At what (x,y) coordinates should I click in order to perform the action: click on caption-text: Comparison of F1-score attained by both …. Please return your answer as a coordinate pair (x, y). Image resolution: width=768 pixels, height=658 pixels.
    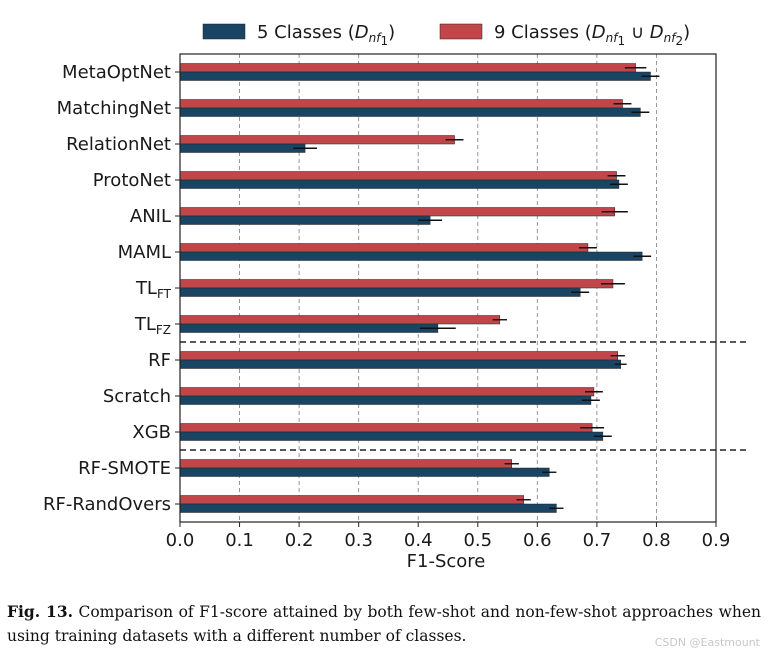
    Looking at the image, I should click on (384, 624).